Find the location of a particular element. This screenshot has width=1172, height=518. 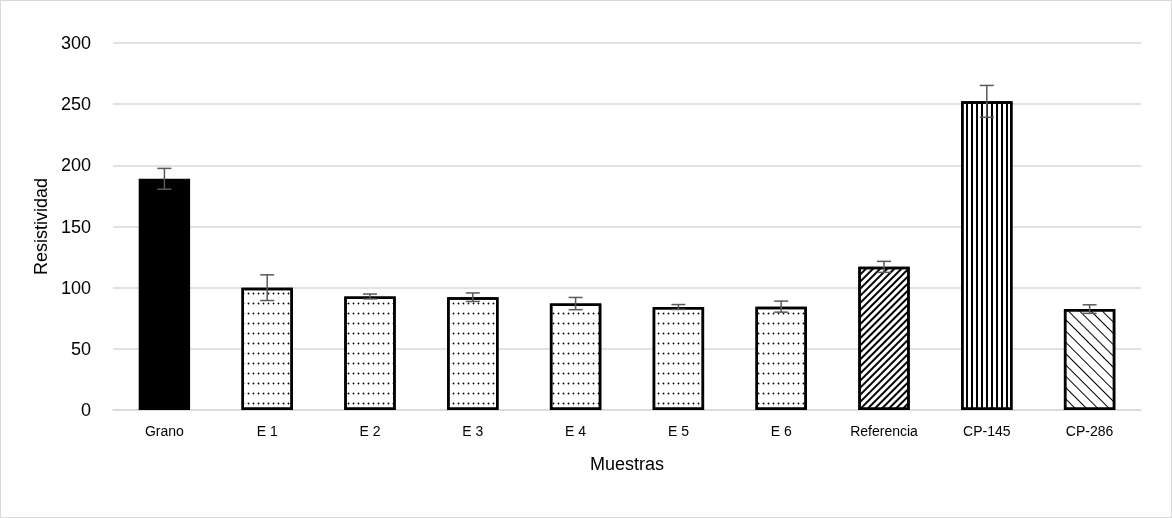

y-tick-label: 0 is located at coordinates (85, 410).